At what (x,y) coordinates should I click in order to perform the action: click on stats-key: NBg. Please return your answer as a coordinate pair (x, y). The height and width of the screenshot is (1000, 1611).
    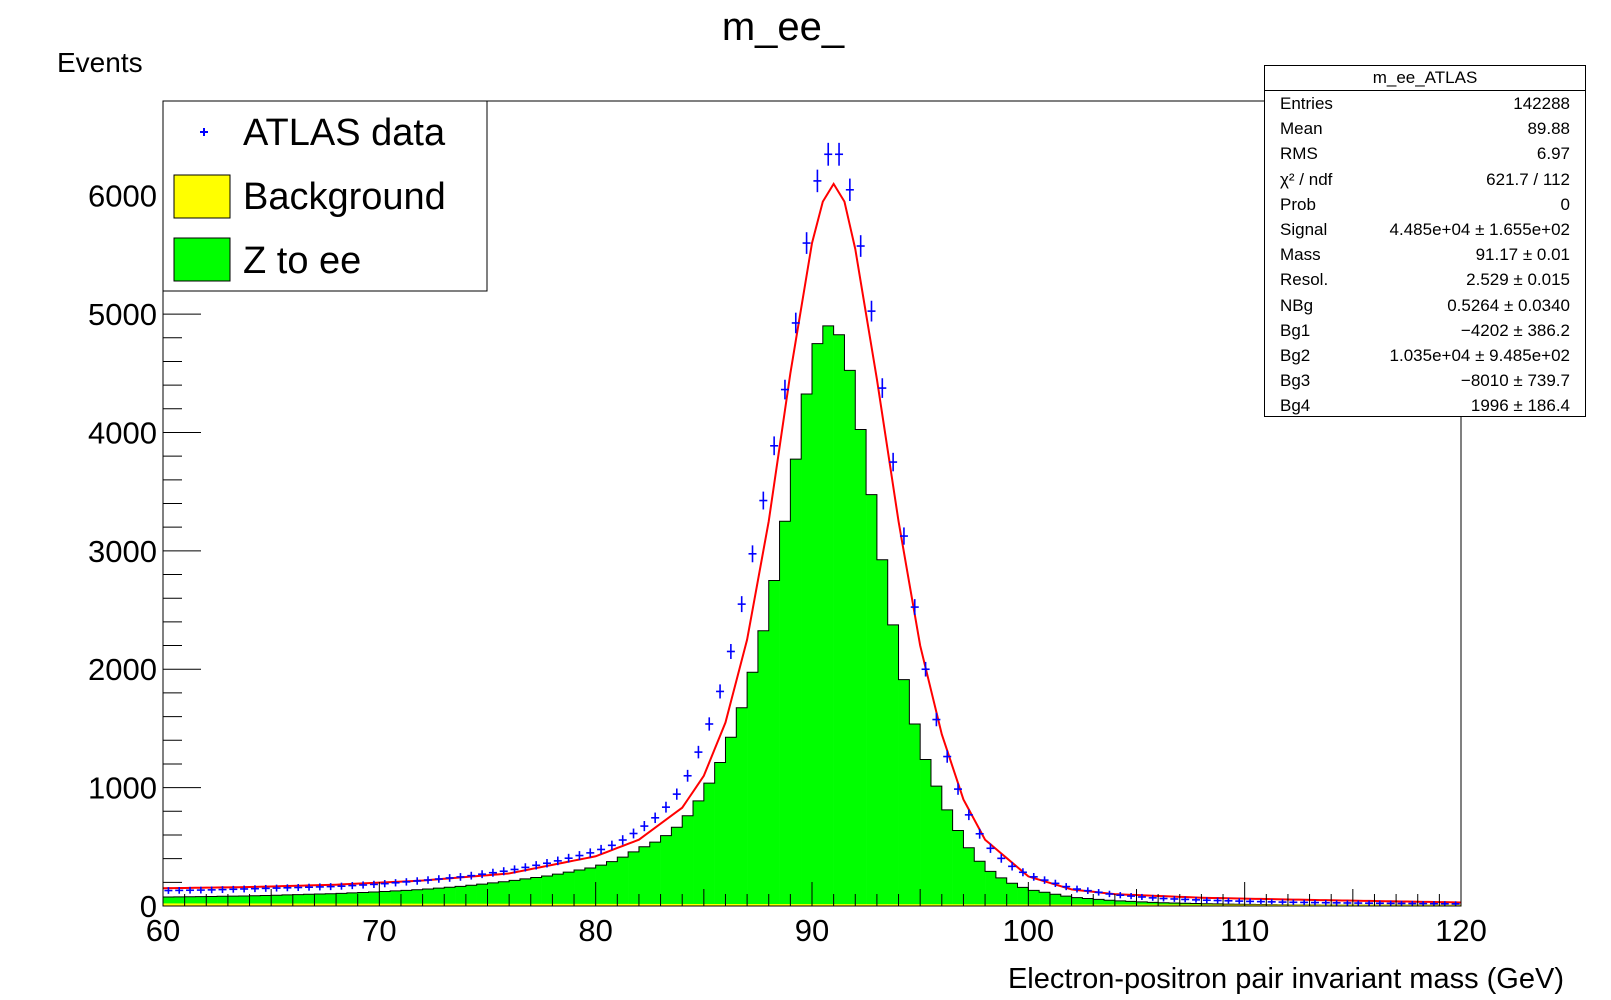
    Looking at the image, I should click on (1297, 305).